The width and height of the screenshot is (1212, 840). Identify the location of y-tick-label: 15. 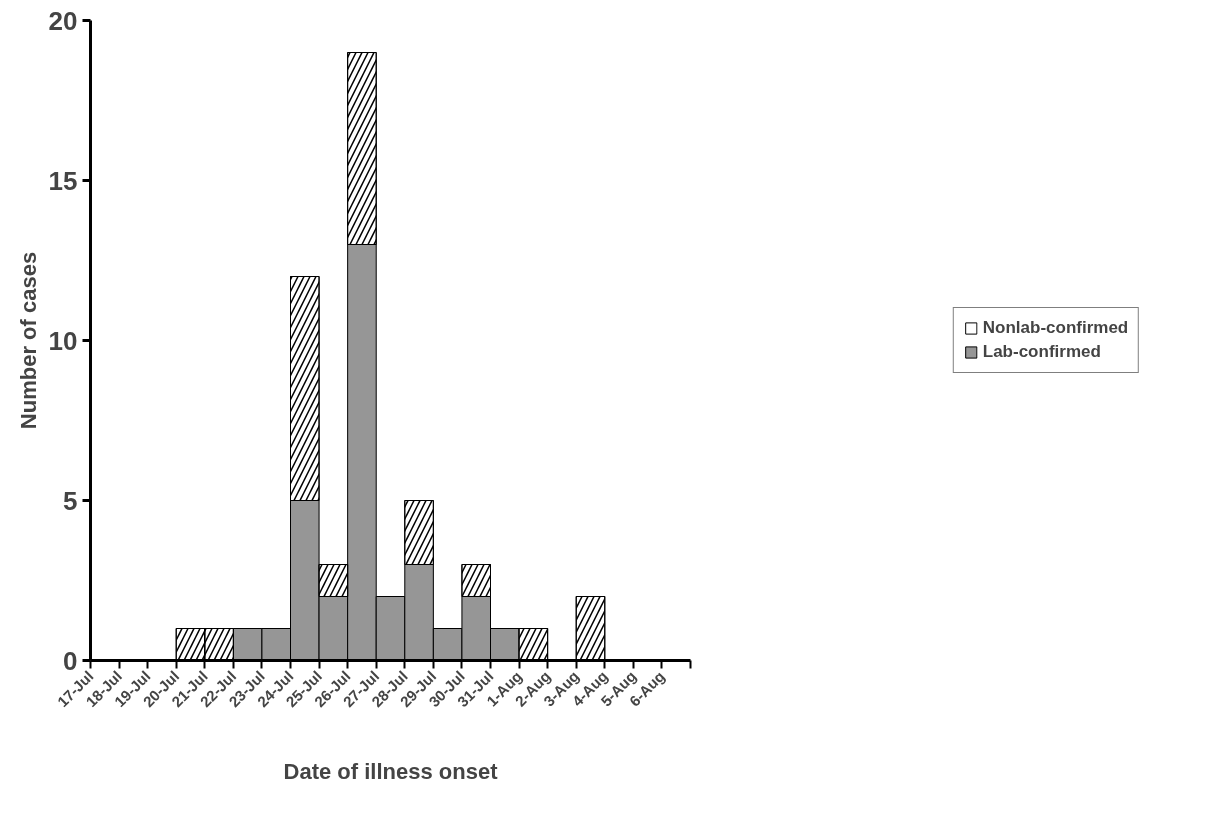
(63, 180).